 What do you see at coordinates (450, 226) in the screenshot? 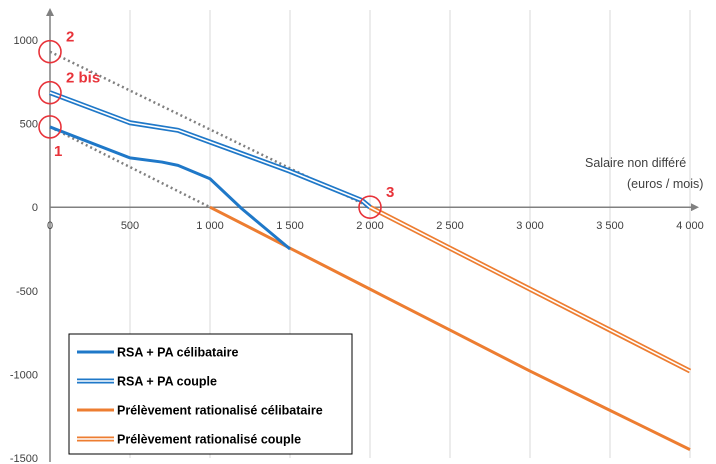
I see `x-tick-label: 2 500` at bounding box center [450, 226].